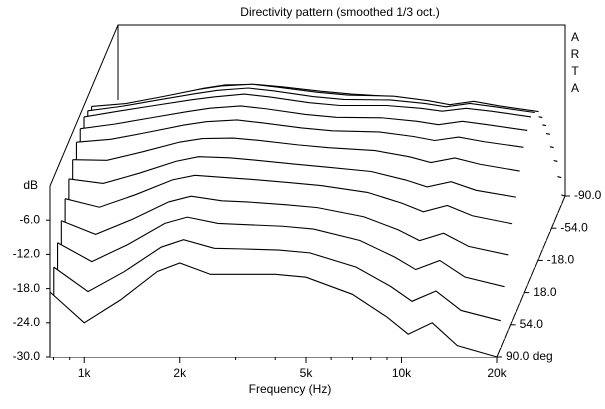 The height and width of the screenshot is (409, 605). I want to click on y-tick-label: -24.0, so click(27, 322).